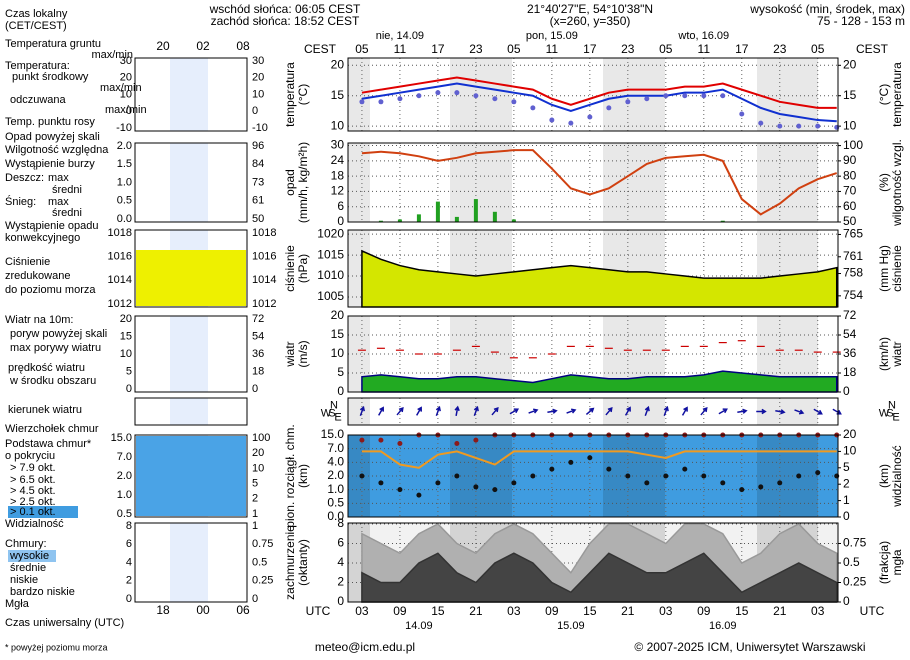  What do you see at coordinates (330, 233) in the screenshot?
I see `y-tick-label: 1020` at bounding box center [330, 233].